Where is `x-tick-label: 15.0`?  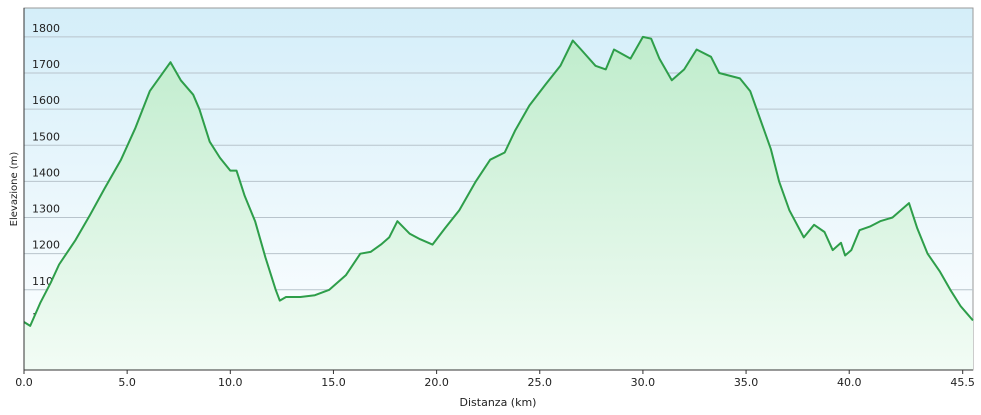
x-tick-label: 15.0 is located at coordinates (333, 382).